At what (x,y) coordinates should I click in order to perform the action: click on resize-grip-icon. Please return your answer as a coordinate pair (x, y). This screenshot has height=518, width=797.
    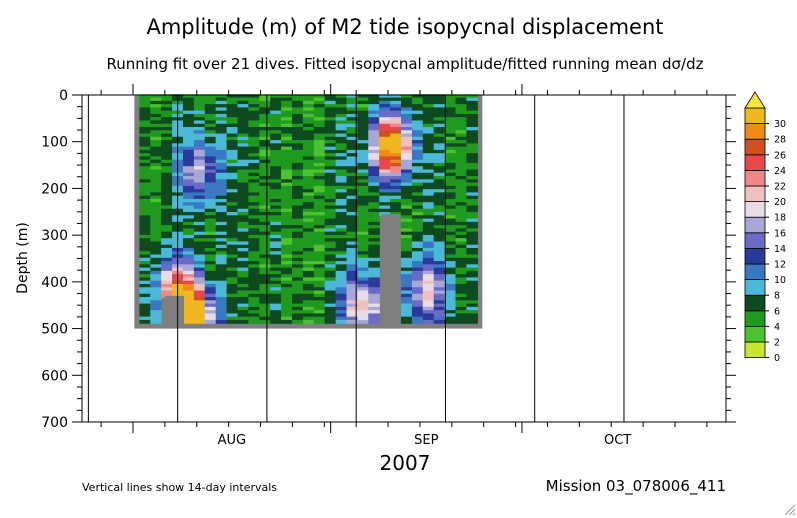
    Looking at the image, I should click on (790, 510).